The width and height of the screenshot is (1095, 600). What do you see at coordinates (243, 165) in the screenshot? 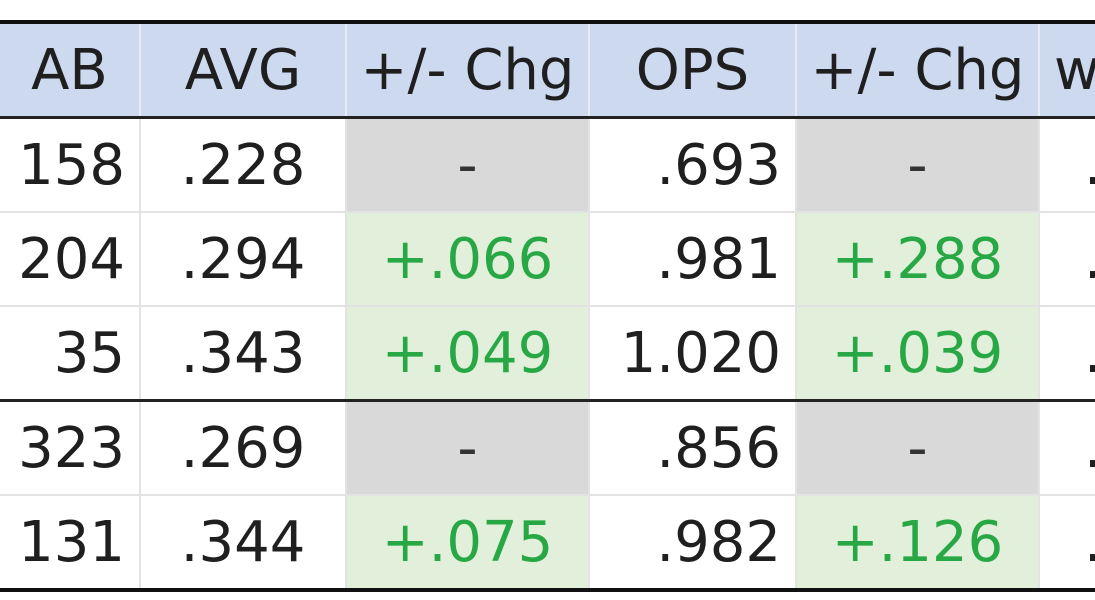
I see `cell-avg: .228` at bounding box center [243, 165].